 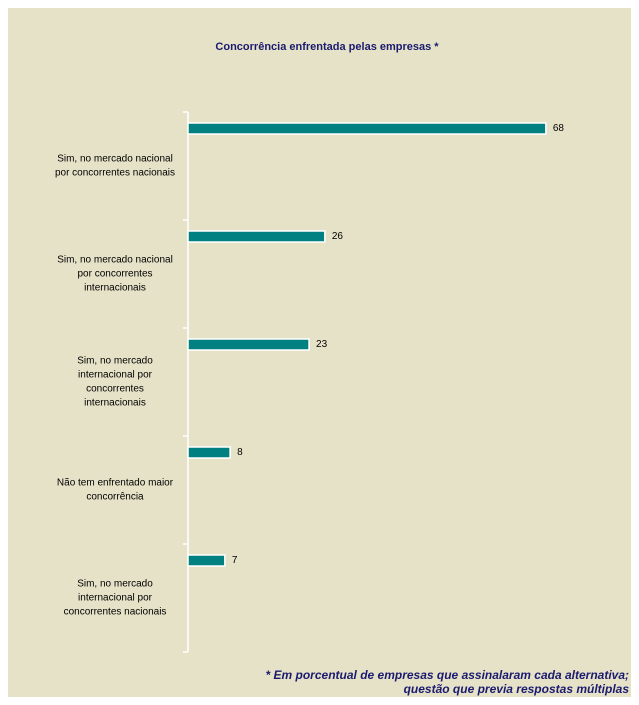 What do you see at coordinates (115, 173) in the screenshot?
I see `category-label: por concorrentes nacionais` at bounding box center [115, 173].